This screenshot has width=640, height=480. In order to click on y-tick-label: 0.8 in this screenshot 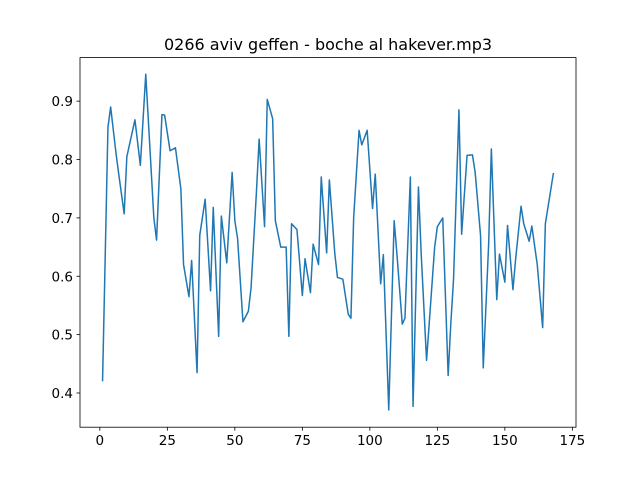, I will do `click(62, 161)`.